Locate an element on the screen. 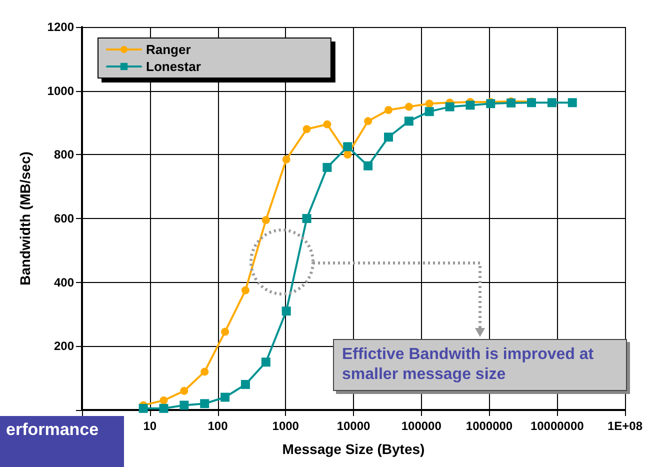 The width and height of the screenshot is (653, 467). x-axis-title: Message Size (Bytes) is located at coordinates (353, 449).